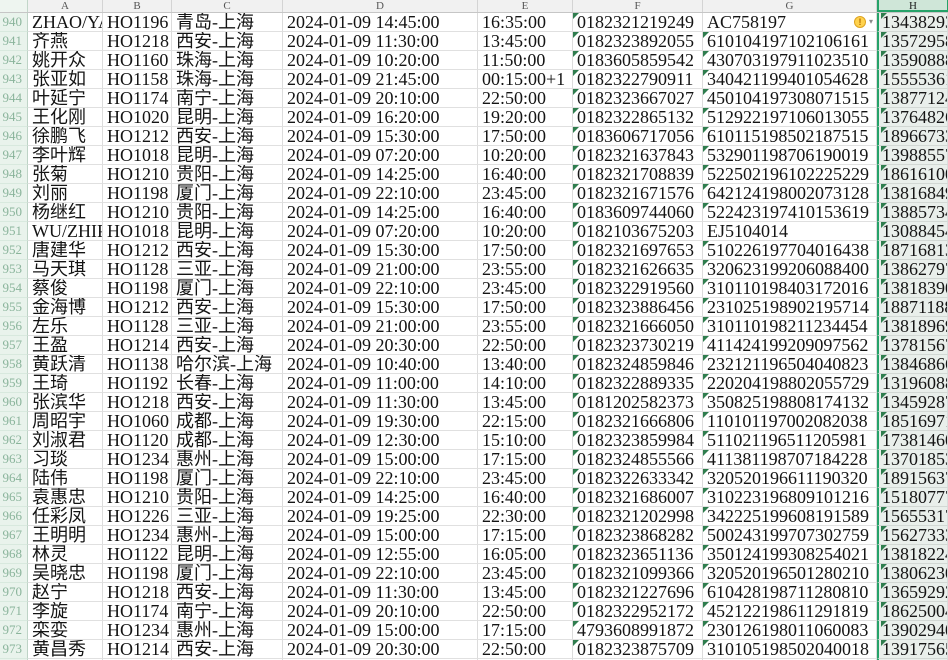  Describe the element at coordinates (14, 364) in the screenshot. I see `row-number: 958` at that location.